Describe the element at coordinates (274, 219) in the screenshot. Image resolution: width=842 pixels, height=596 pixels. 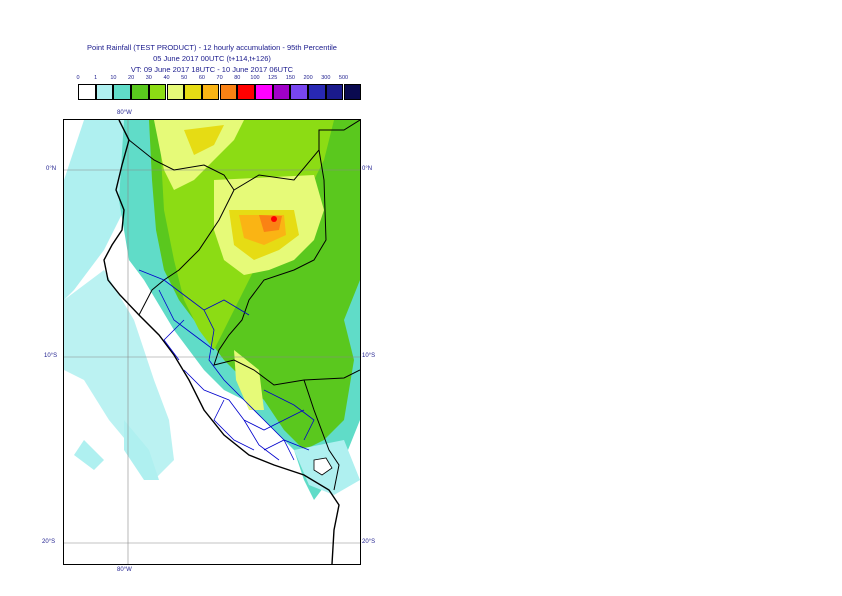
I see `rain-max-red` at that location.